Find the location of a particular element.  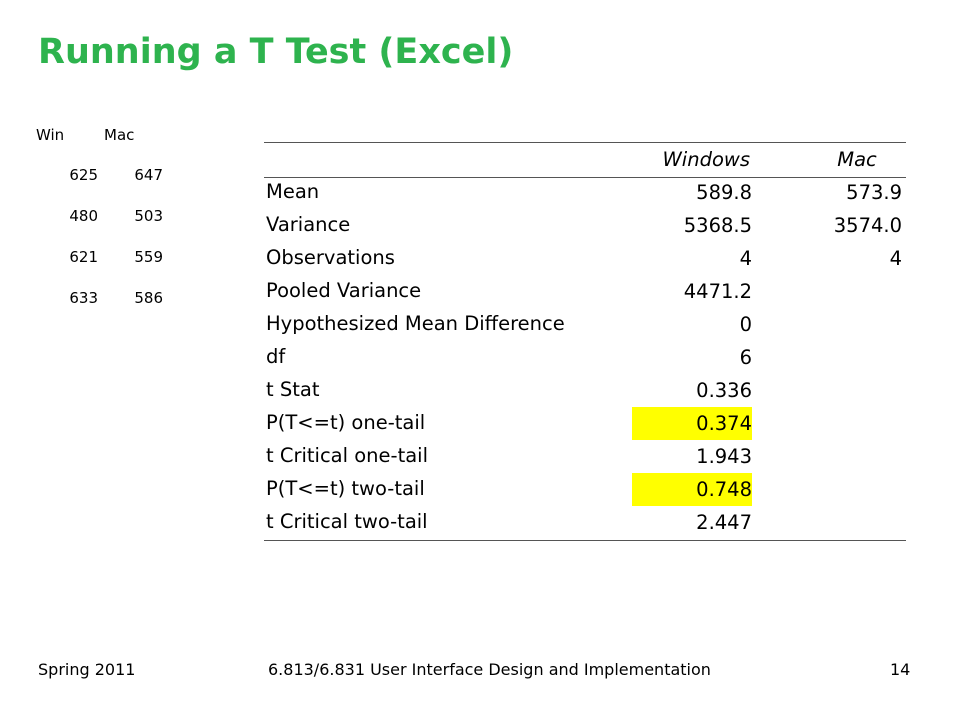

page-number: 14 is located at coordinates (900, 669).